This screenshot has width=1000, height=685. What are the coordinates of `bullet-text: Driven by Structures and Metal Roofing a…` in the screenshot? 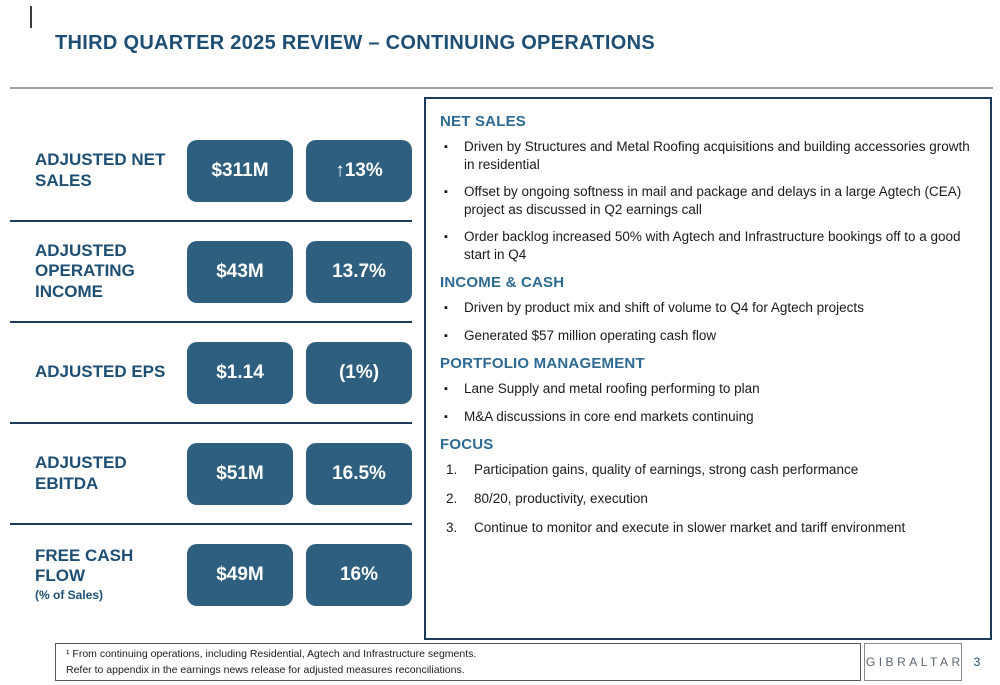 It's located at (717, 155).